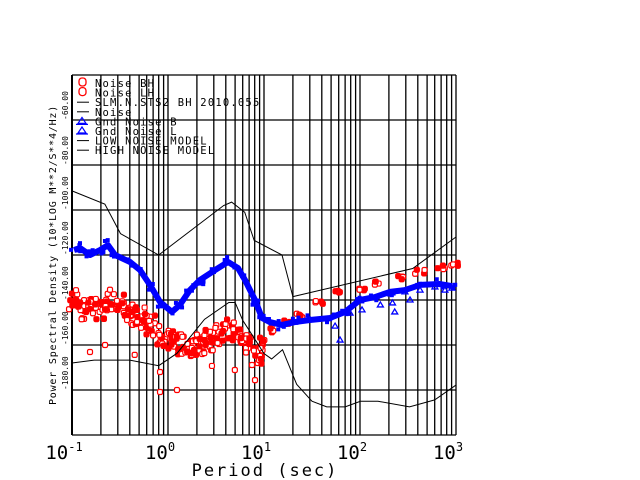 Image resolution: width=640 pixels, height=480 pixels. What do you see at coordinates (65, 193) in the screenshot?
I see `y-tick-label: -100.00` at bounding box center [65, 193].